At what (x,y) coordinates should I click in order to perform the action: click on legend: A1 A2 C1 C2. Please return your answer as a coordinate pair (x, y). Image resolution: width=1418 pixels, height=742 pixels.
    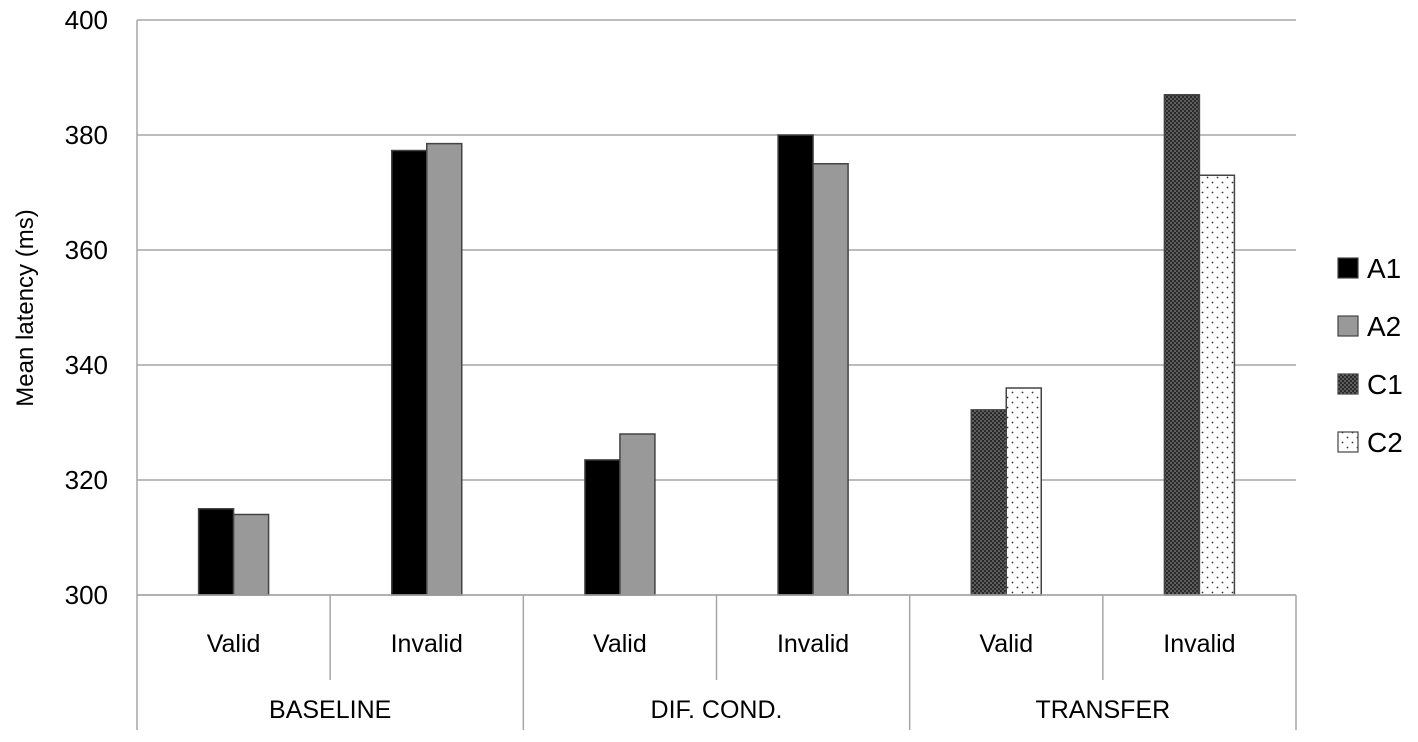
    Looking at the image, I should click on (1370, 355).